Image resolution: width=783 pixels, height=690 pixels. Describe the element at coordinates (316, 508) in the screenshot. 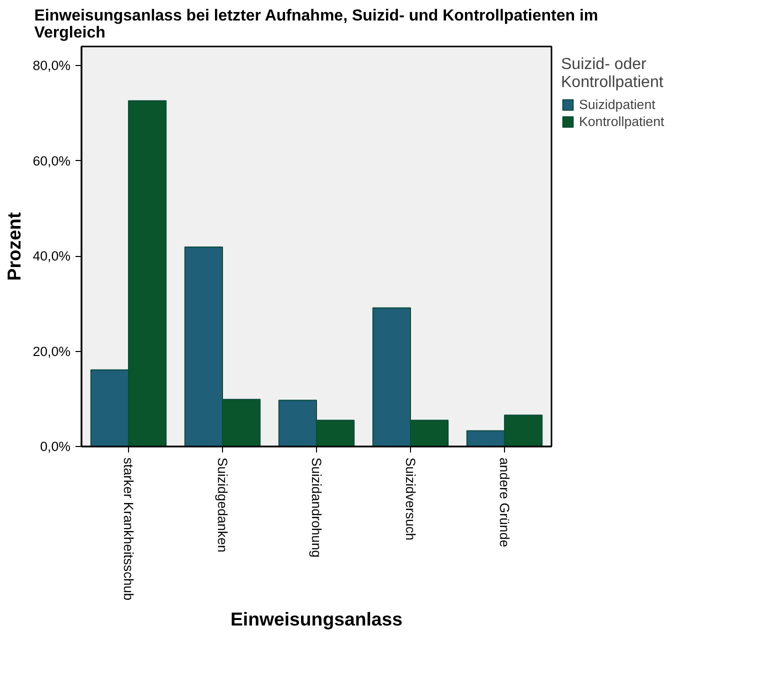

I see `x-tick-label: Suizidandrohung` at that location.